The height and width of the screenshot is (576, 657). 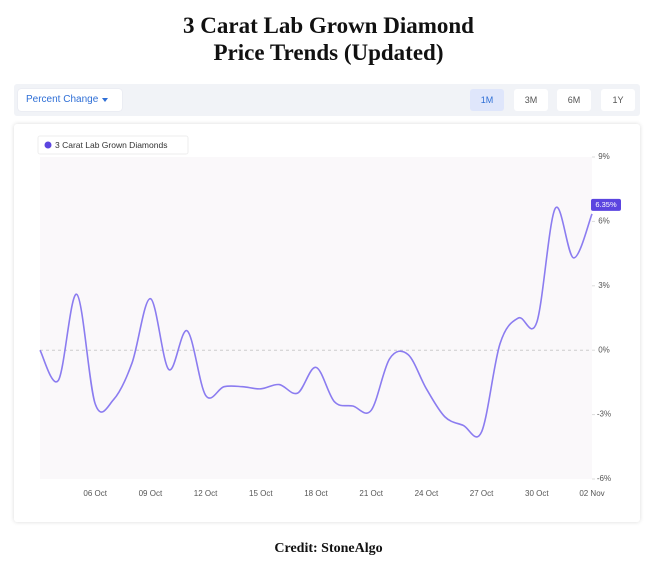 What do you see at coordinates (487, 100) in the screenshot?
I see `range-button: 1M` at bounding box center [487, 100].